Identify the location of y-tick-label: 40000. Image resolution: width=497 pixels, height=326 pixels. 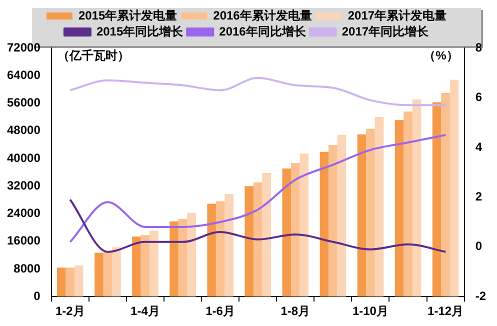
(23, 157).